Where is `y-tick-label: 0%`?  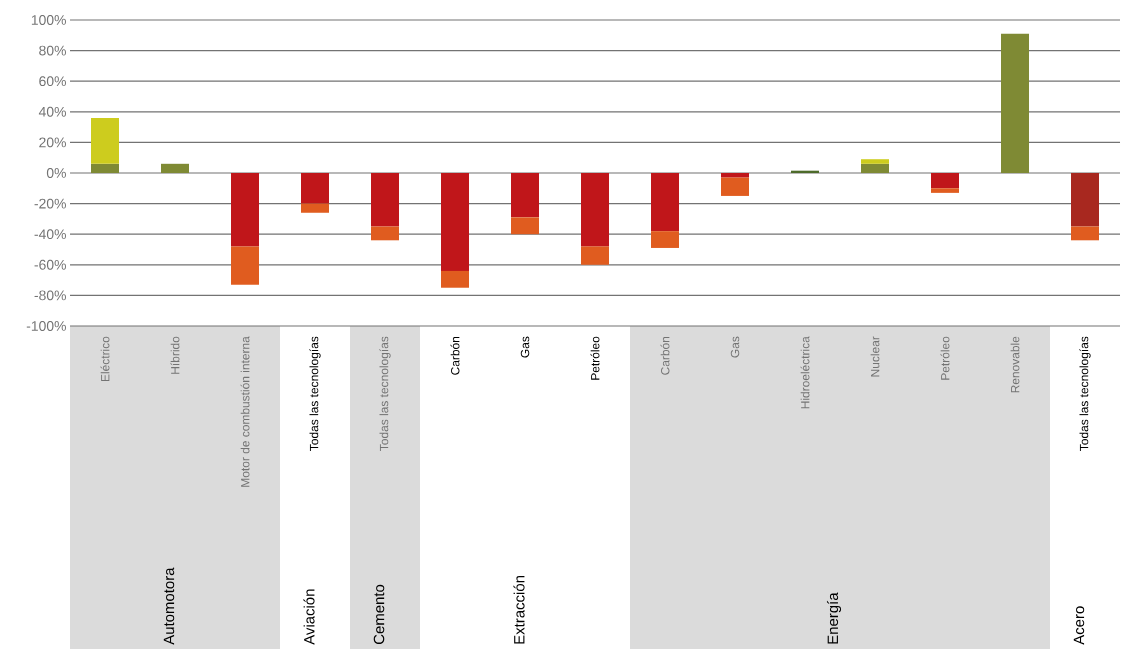
y-tick-label: 0% is located at coordinates (56, 173).